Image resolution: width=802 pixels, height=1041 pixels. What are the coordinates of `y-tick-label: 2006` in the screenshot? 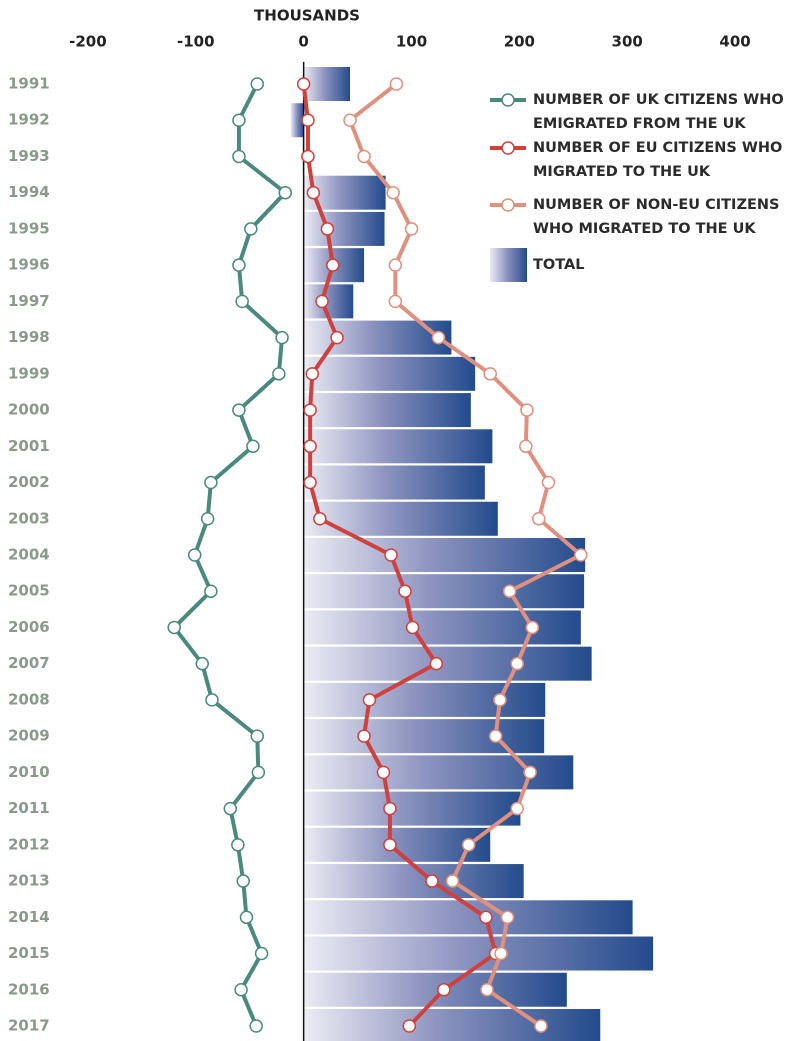 It's located at (29, 627).